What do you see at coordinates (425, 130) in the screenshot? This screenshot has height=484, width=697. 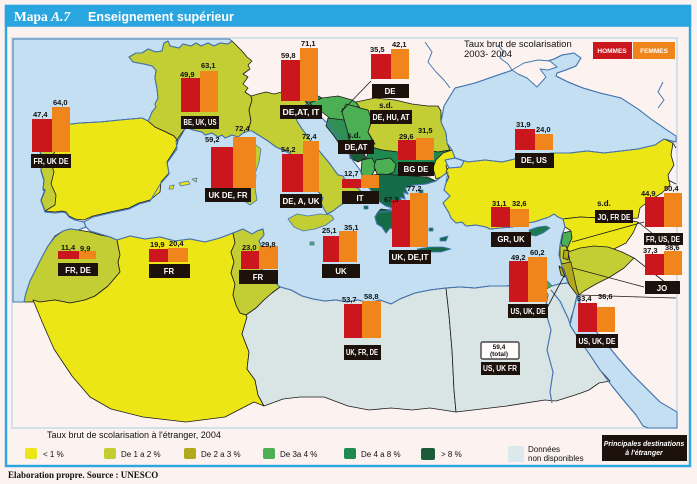 I see `svg-text: 31,5` at bounding box center [425, 130].